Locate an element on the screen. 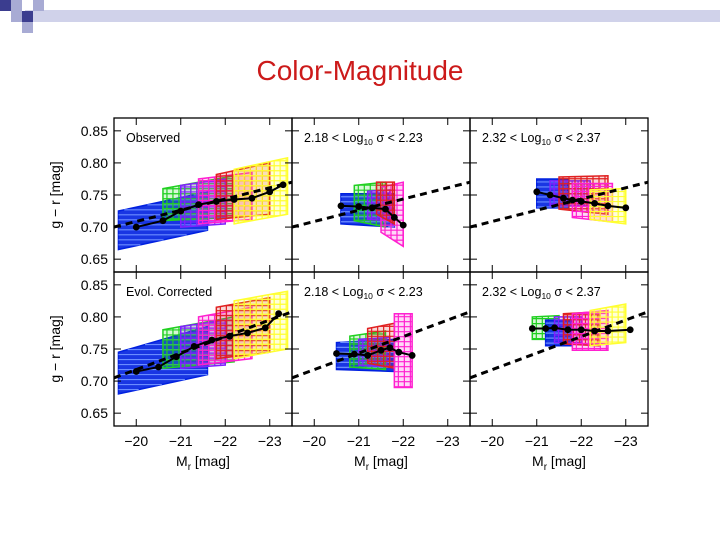  panel-evol-corrected-sigma-high is located at coordinates (559, 341).